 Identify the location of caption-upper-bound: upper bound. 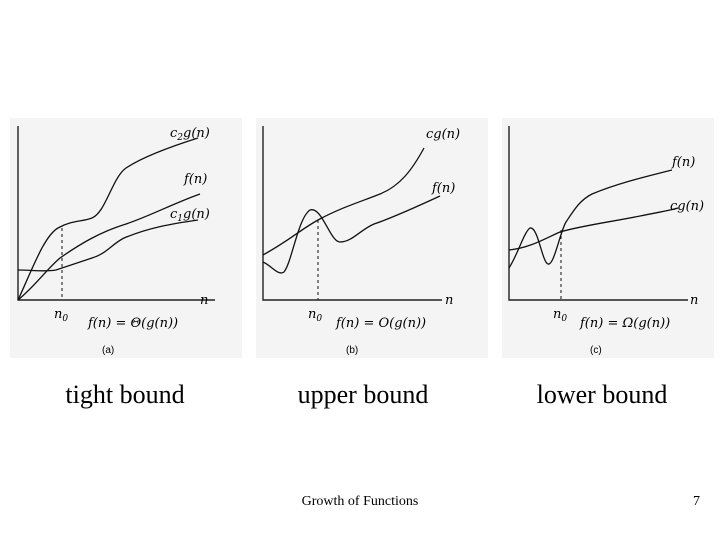
(363, 394).